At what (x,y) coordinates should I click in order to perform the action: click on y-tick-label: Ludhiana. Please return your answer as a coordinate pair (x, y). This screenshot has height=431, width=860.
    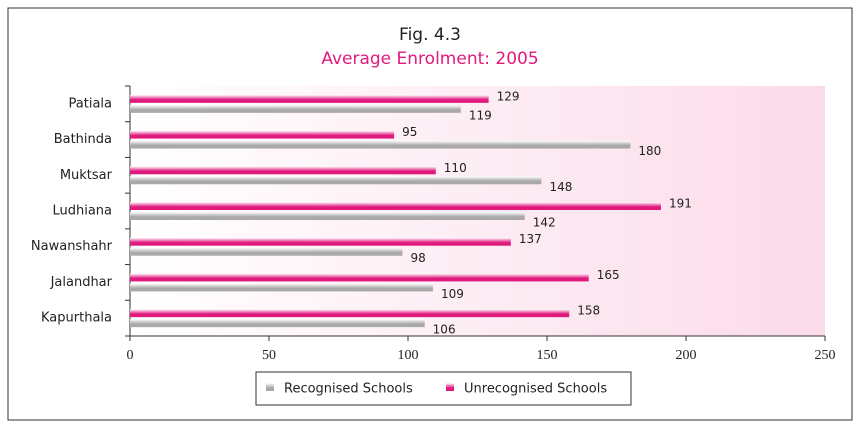
    Looking at the image, I should click on (82, 211).